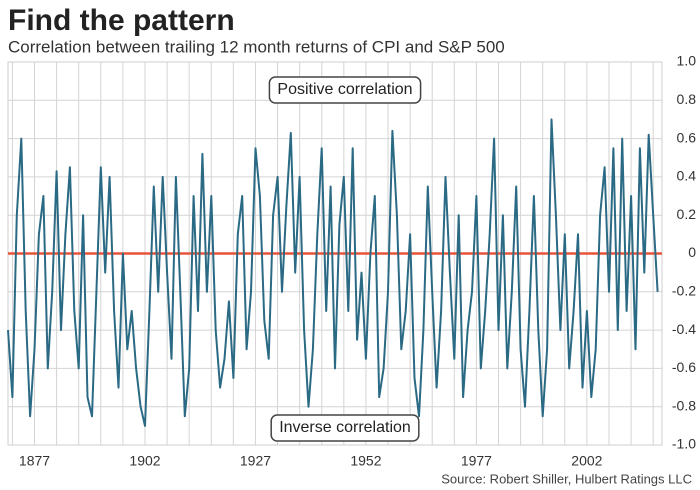 This screenshot has height=490, width=700. Describe the element at coordinates (687, 214) in the screenshot. I see `y-tick-label: 0.2` at that location.